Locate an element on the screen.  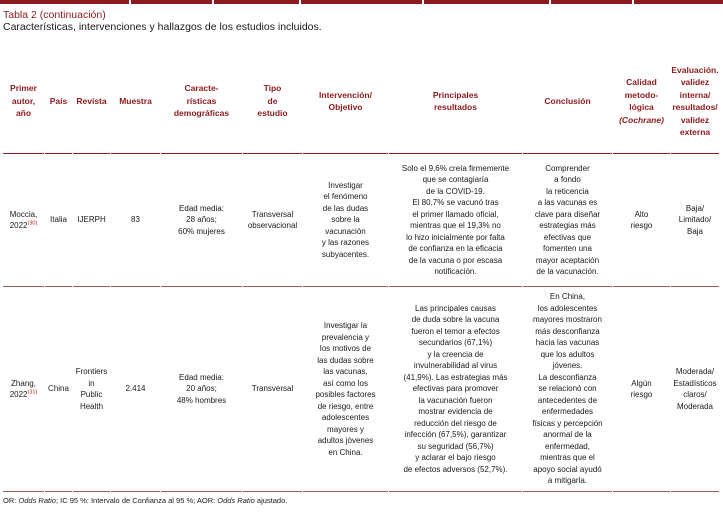
col-header-journal: Revista is located at coordinates (91, 101).